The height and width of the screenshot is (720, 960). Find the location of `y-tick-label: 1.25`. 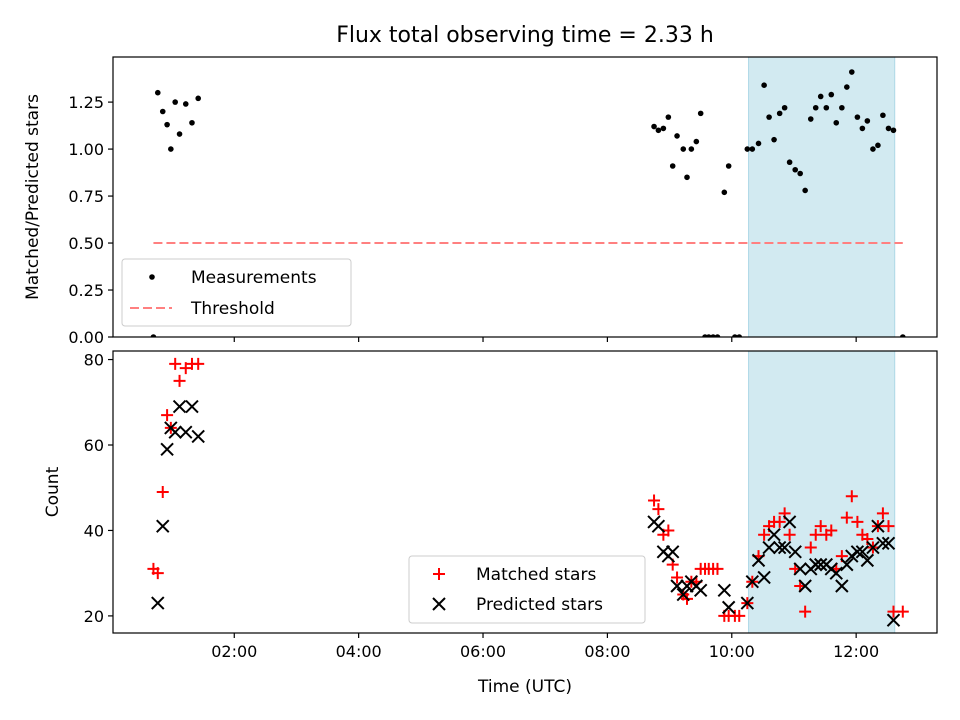

y-tick-label: 1.25 is located at coordinates (86, 102).